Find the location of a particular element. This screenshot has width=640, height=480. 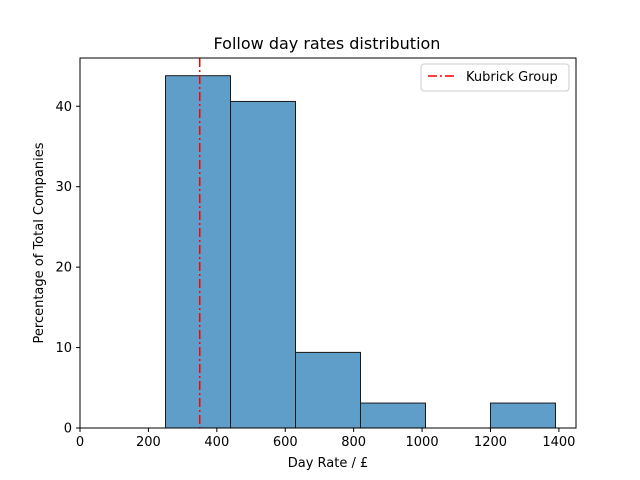

x-tick-label-0: 0 is located at coordinates (80, 442).